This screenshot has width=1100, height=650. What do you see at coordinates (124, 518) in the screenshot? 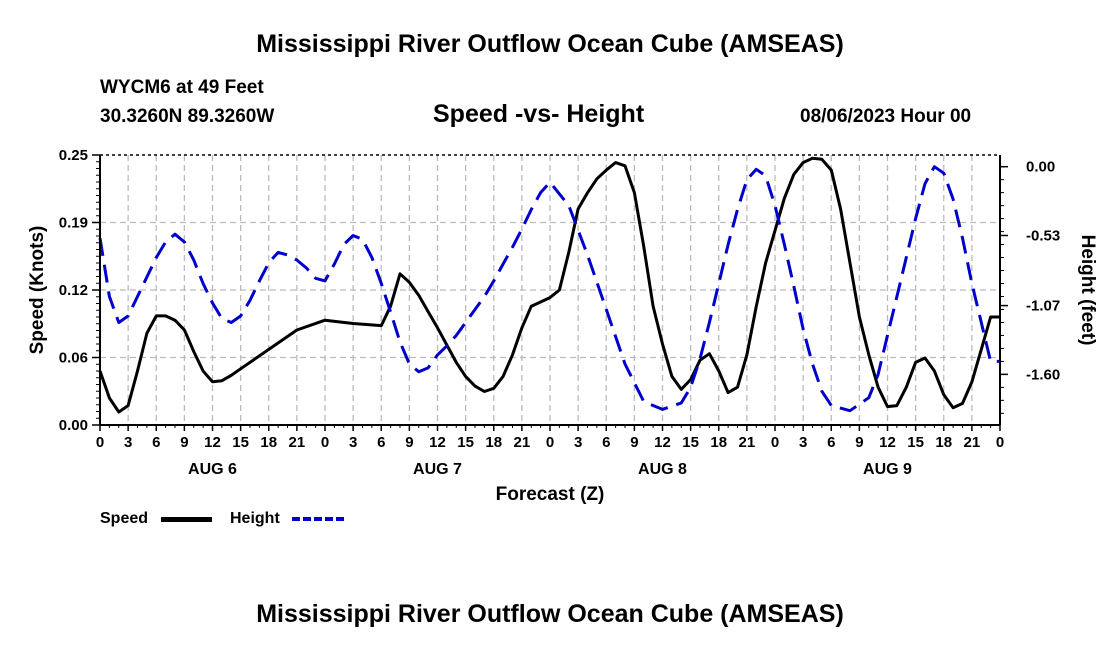
I see `legend-speed-label: Speed` at bounding box center [124, 518].